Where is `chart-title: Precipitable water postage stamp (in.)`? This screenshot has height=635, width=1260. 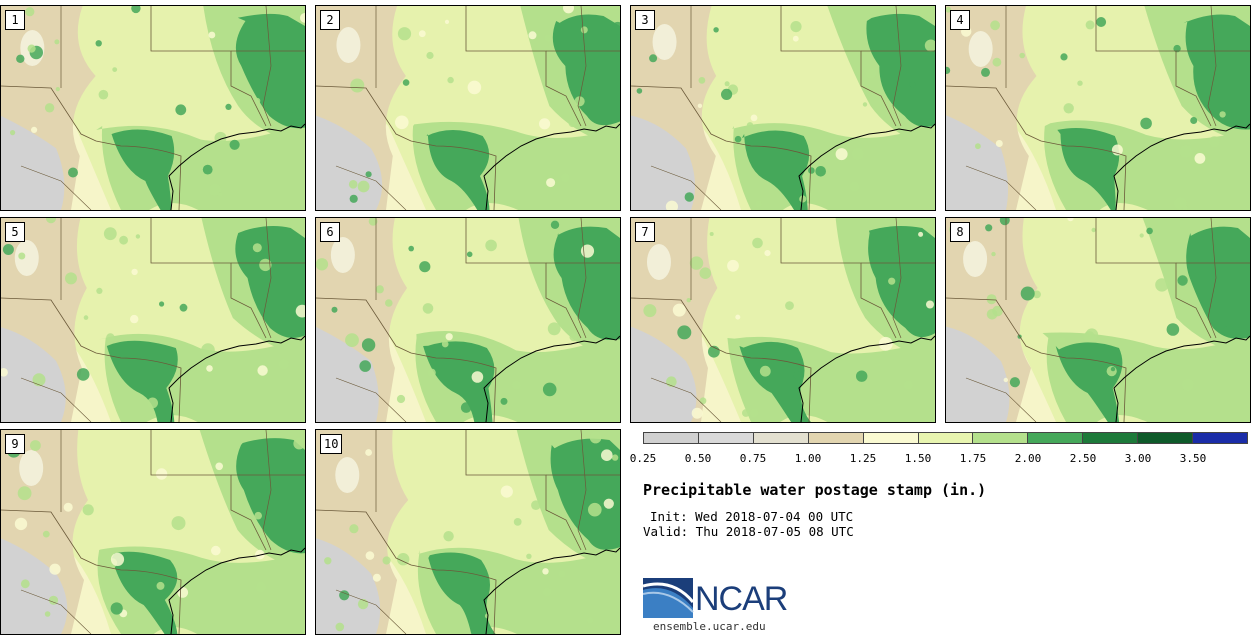 chart-title: Precipitable water postage stamp (in.) is located at coordinates (815, 490).